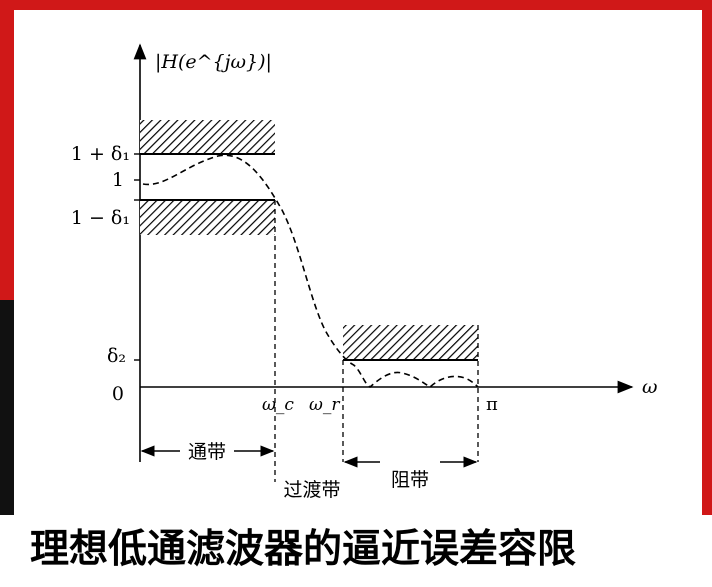  I want to click on passband-label: 通带, so click(207, 452).